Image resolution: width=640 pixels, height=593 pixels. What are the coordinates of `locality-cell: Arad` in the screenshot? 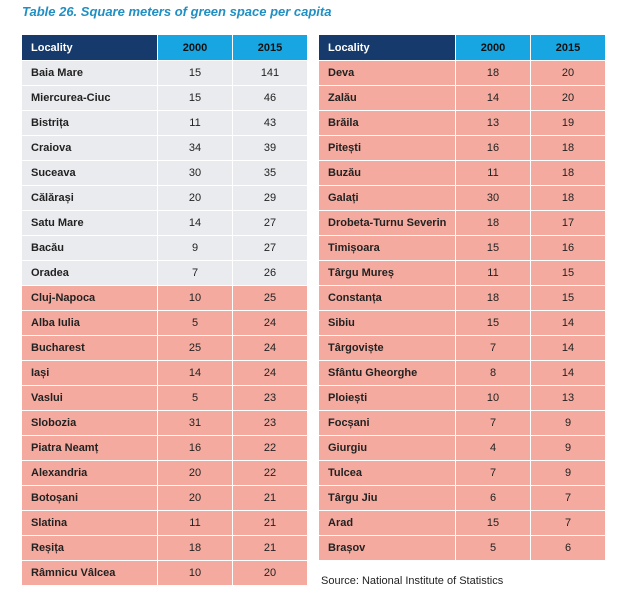 It's located at (387, 523).